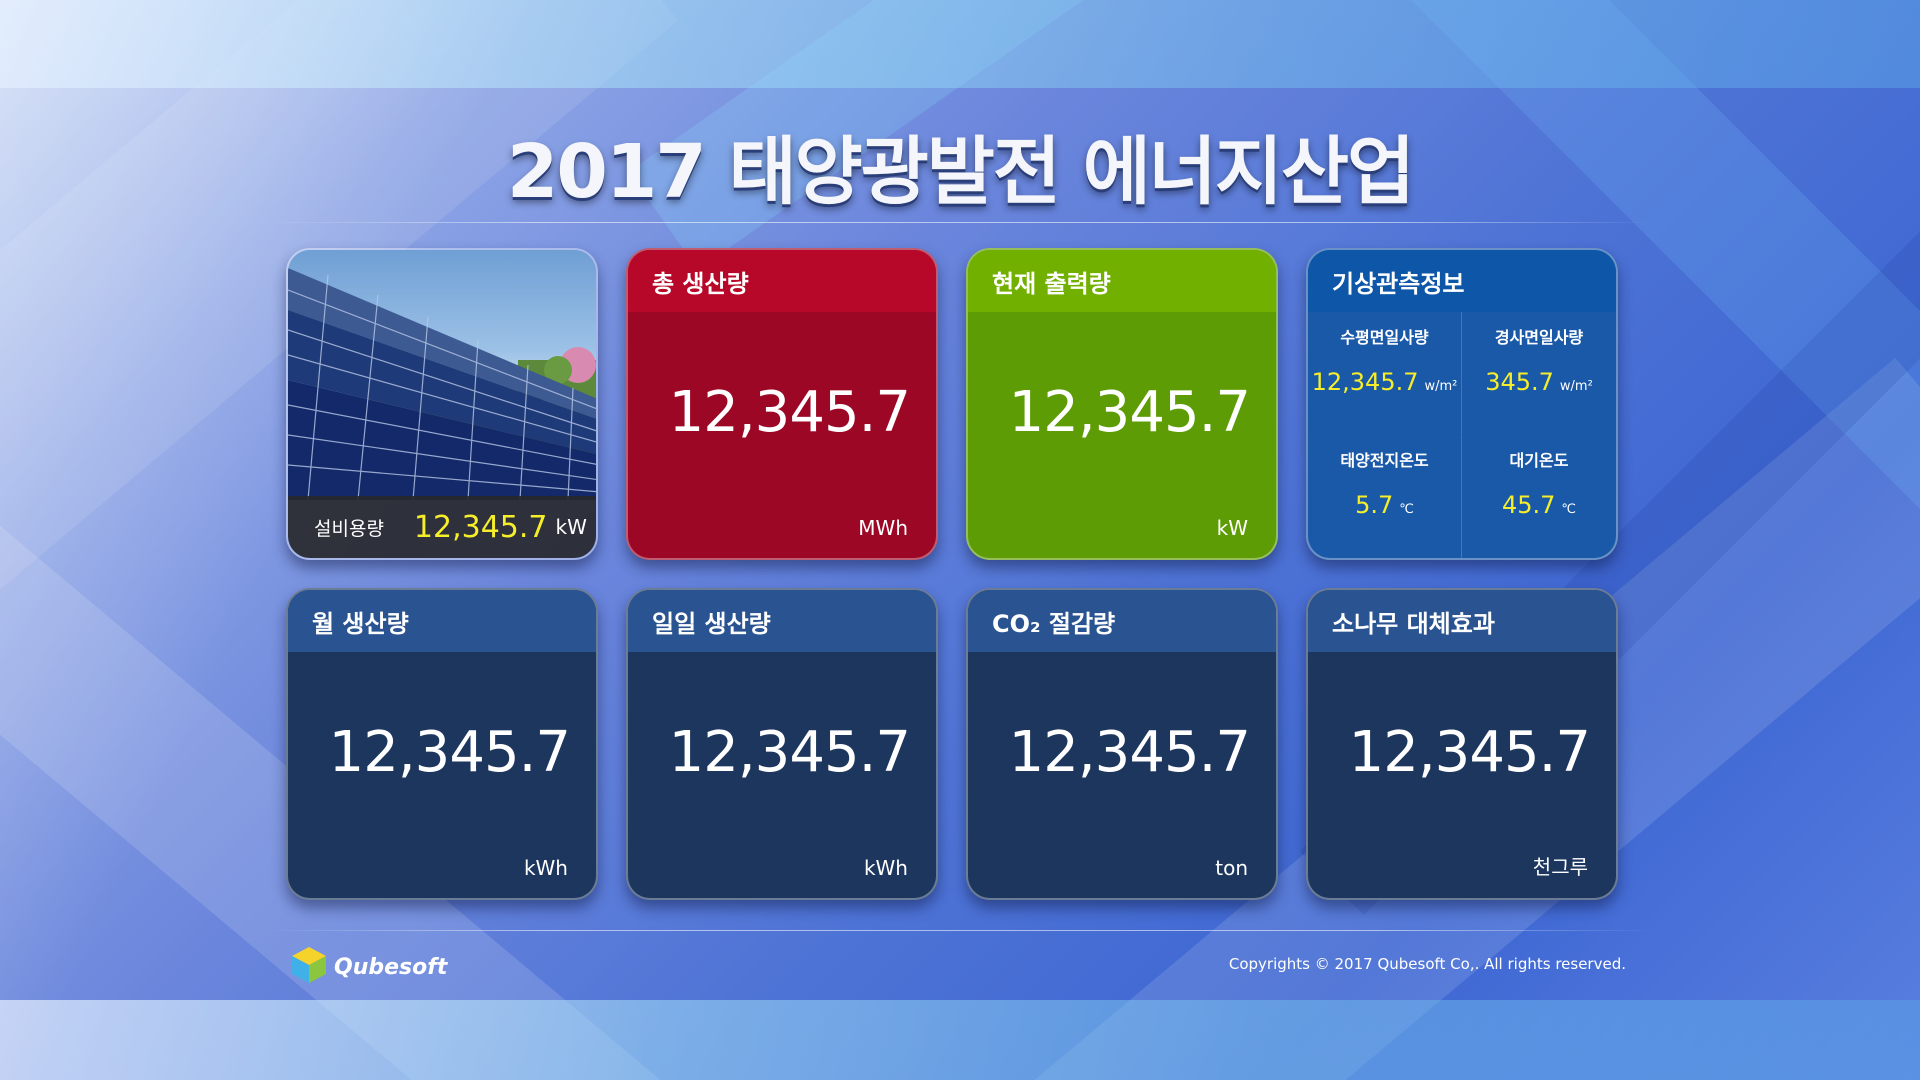 The width and height of the screenshot is (1920, 1080). I want to click on co2-reduction-label: CO₂ 절감량, so click(1122, 621).